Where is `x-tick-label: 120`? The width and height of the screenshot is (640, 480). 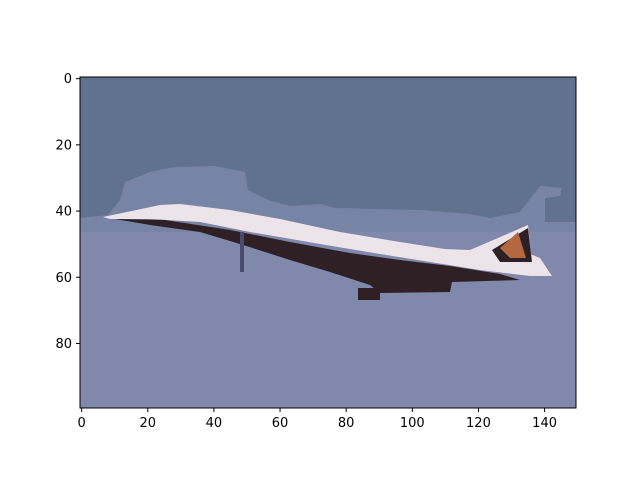
x-tick-label: 120 is located at coordinates (478, 423).